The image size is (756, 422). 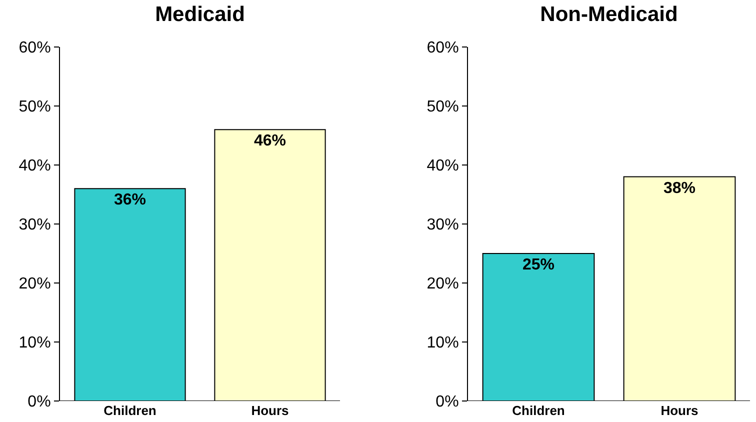 I want to click on chart-title: Non-Medicaid, so click(x=609, y=14).